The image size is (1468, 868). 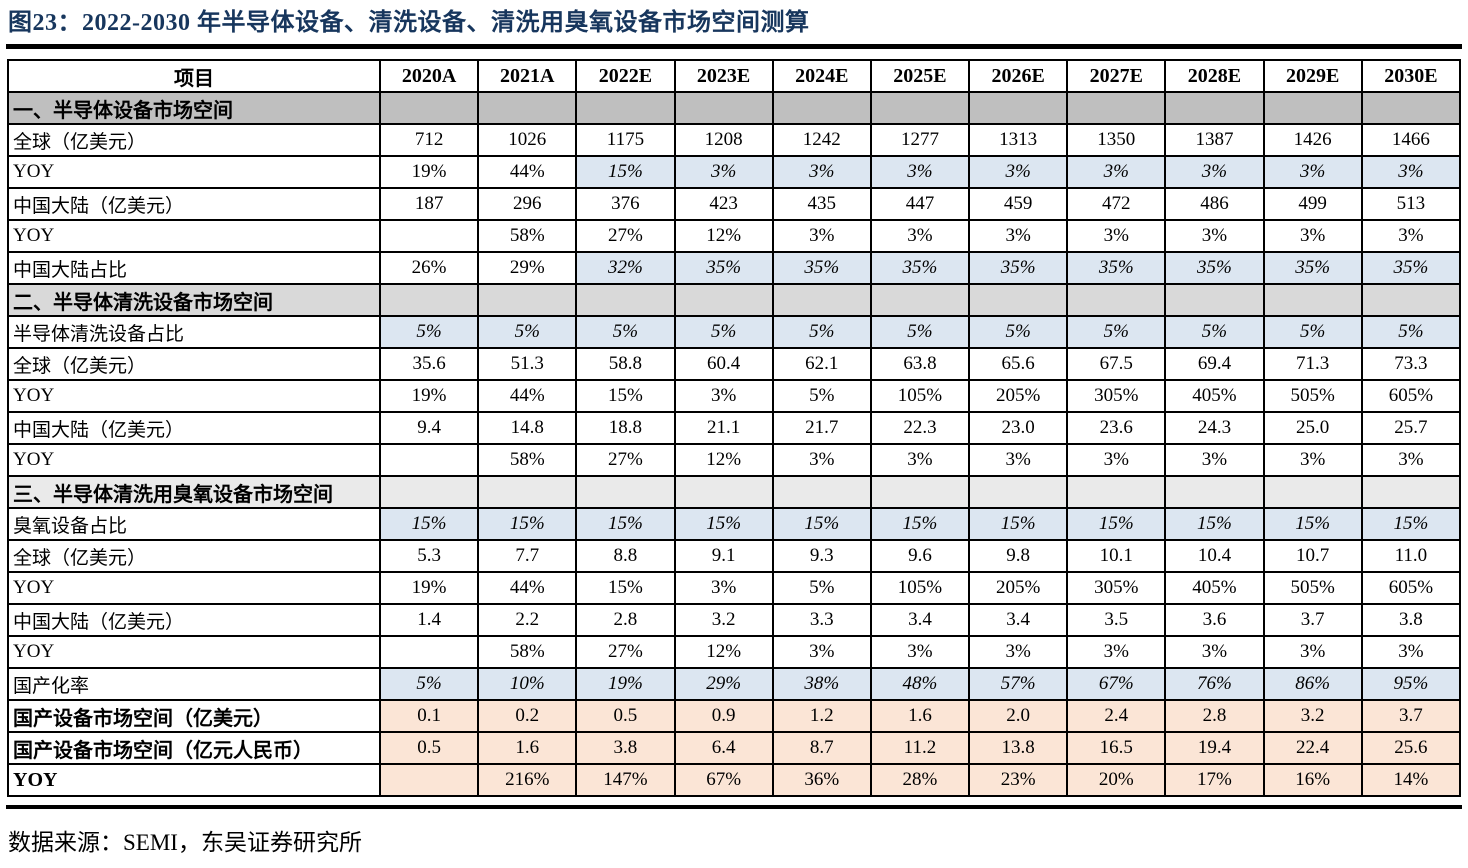 I want to click on data-cell: 405%, so click(x=1214, y=396).